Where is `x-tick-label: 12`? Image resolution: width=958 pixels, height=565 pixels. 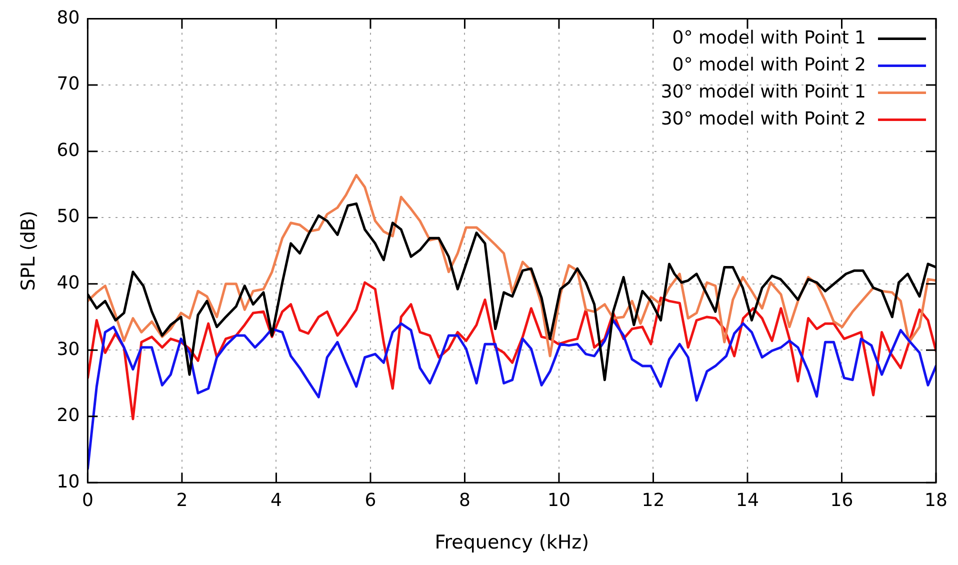
x-tick-label: 12 is located at coordinates (653, 501).